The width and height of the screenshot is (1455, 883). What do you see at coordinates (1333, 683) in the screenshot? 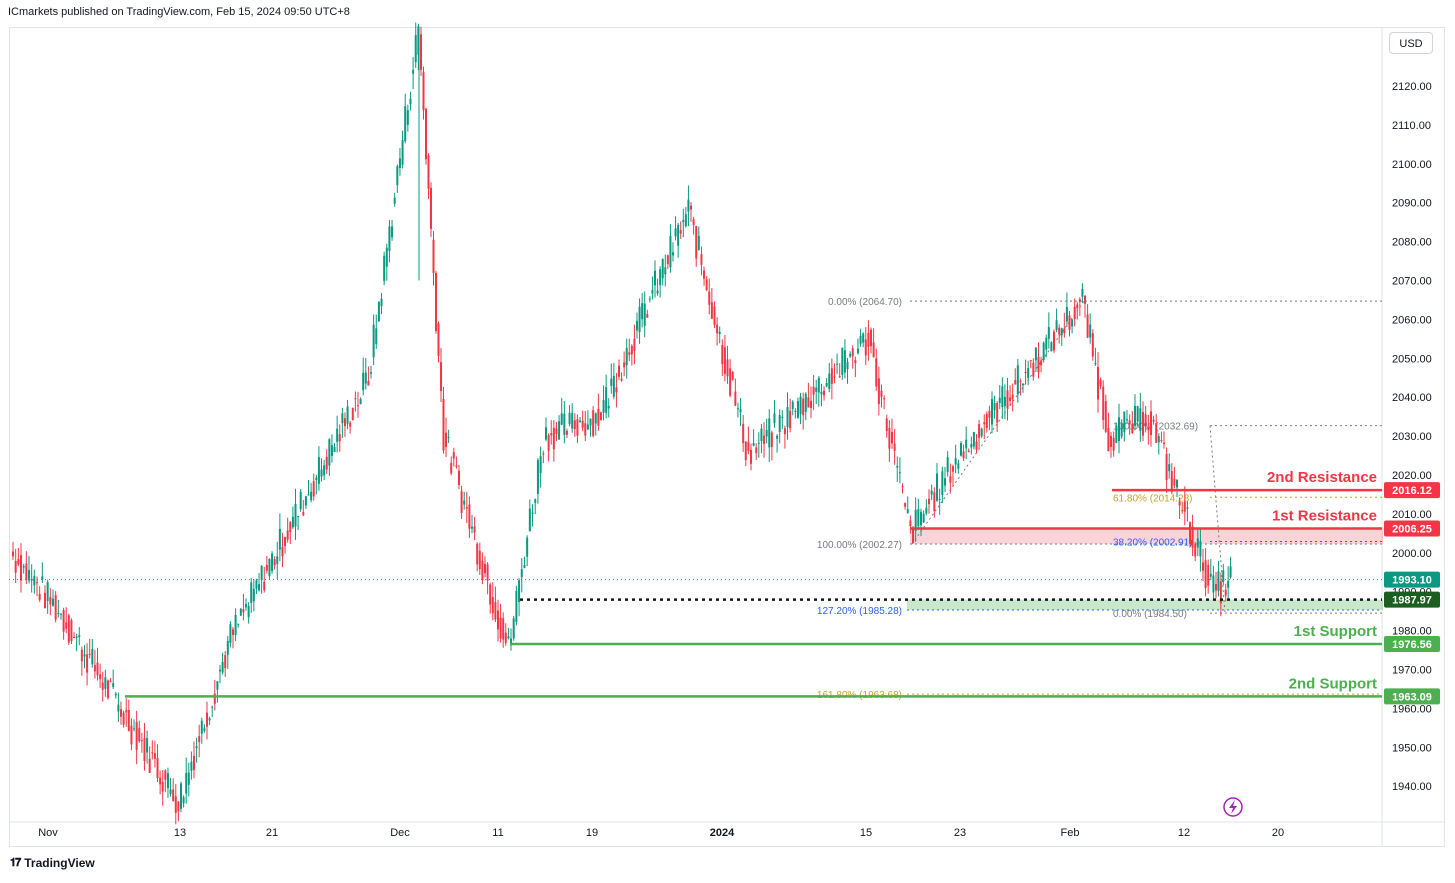
I see `level-label: 2nd Support` at bounding box center [1333, 683].